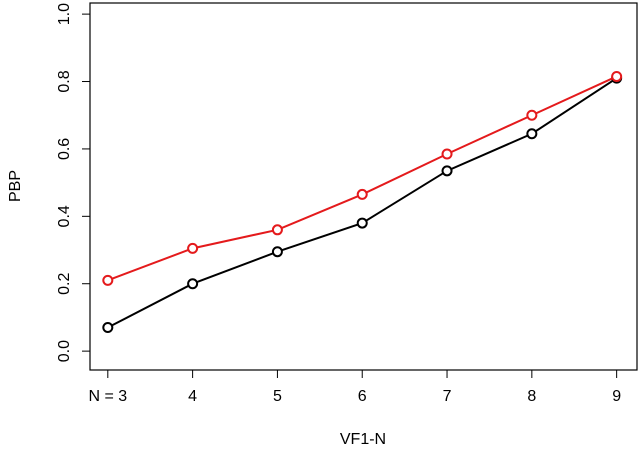  I want to click on y-tick-label: 0.2, so click(64, 284).